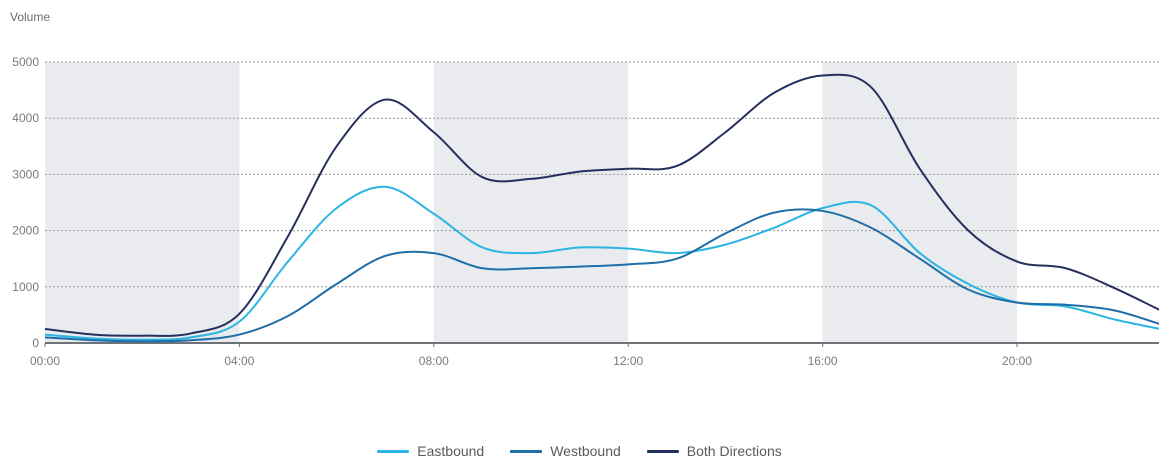  What do you see at coordinates (823, 361) in the screenshot?
I see `x-tick-label: 16:00` at bounding box center [823, 361].